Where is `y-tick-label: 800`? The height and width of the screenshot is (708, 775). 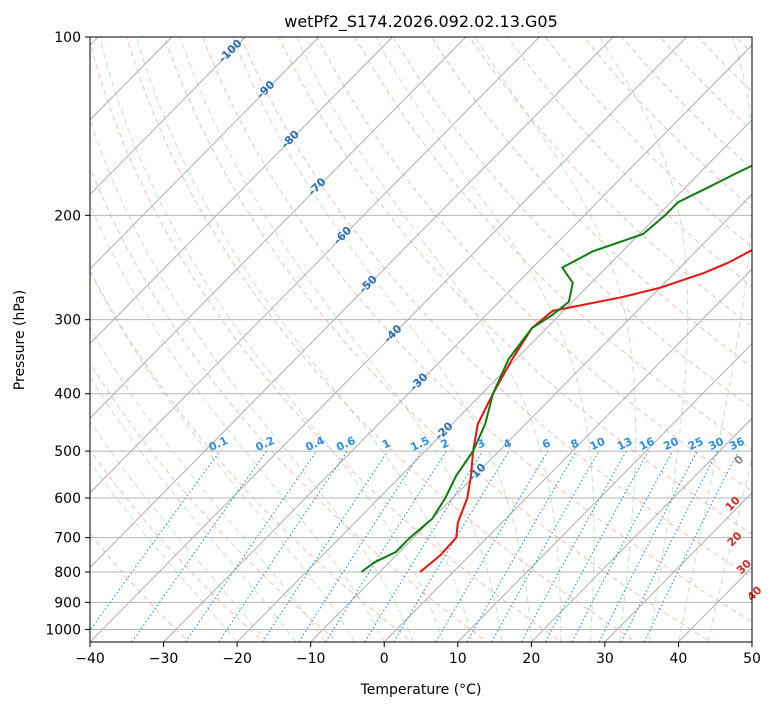 y-tick-label: 800 is located at coordinates (67, 573).